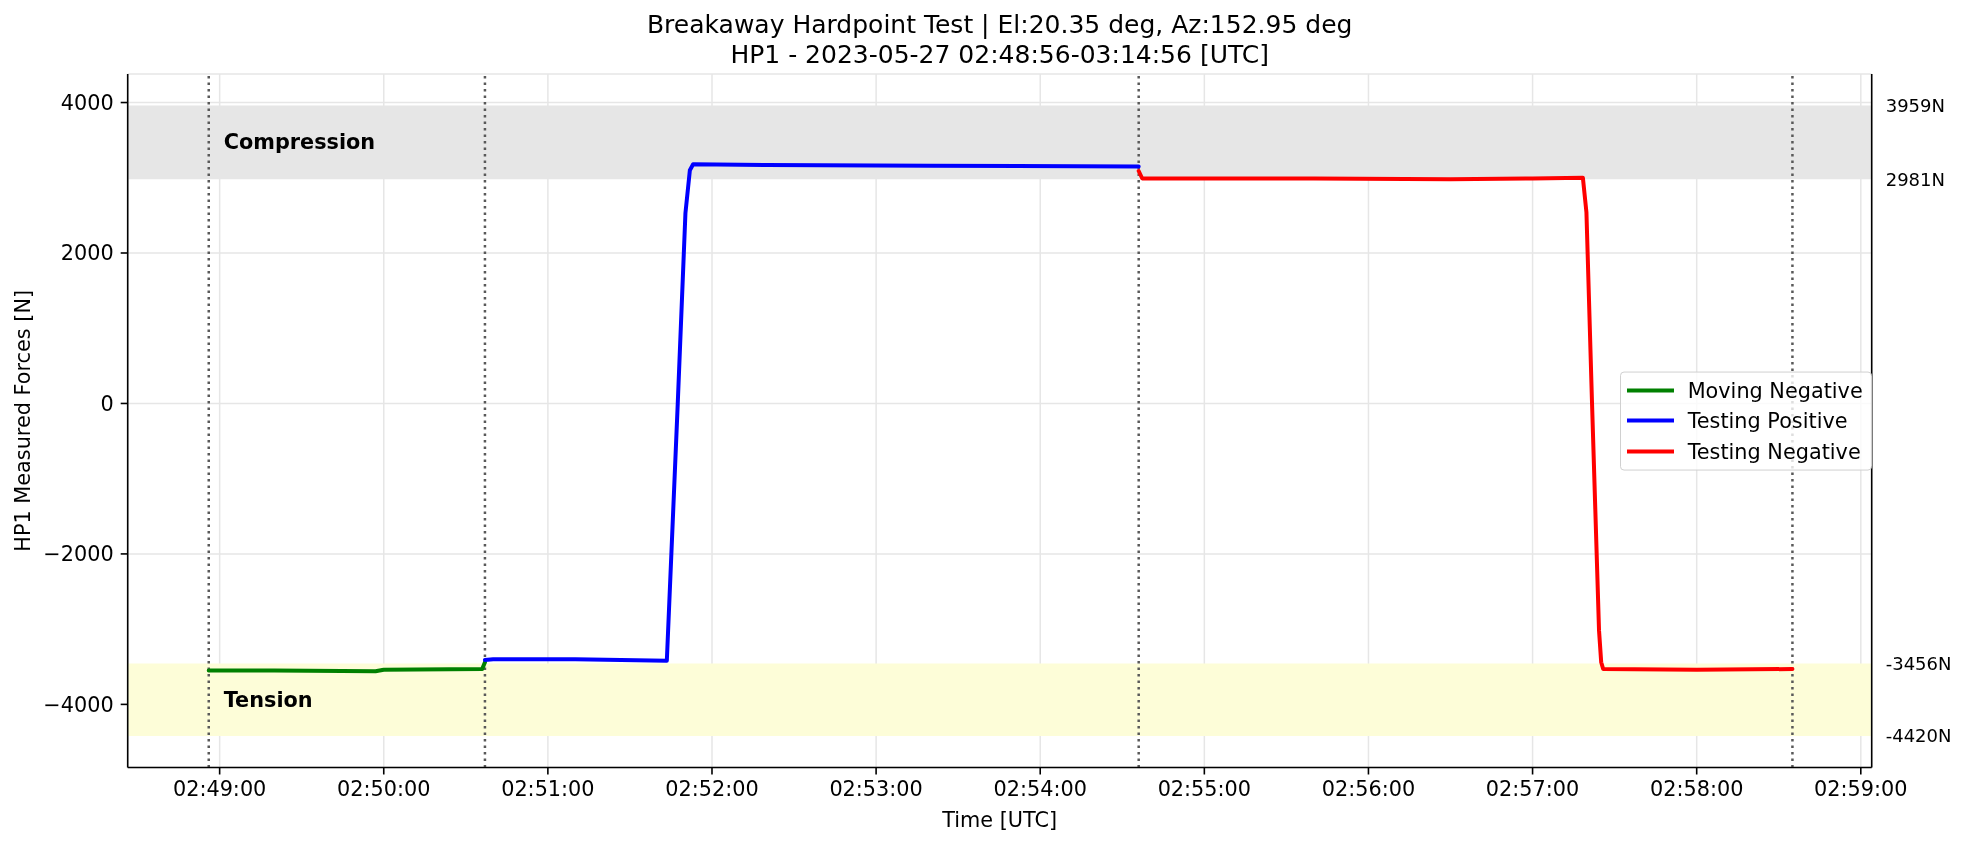 This screenshot has height=846, width=1969. What do you see at coordinates (1040, 789) in the screenshot?
I see `x-tick-label: 02:54:00` at bounding box center [1040, 789].